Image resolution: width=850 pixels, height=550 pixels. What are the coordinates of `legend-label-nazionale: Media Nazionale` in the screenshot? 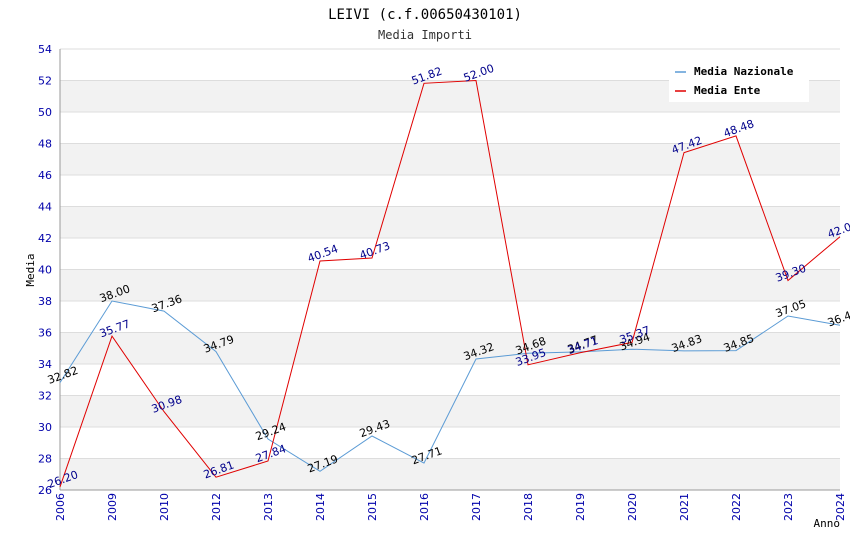 It's located at (744, 71).